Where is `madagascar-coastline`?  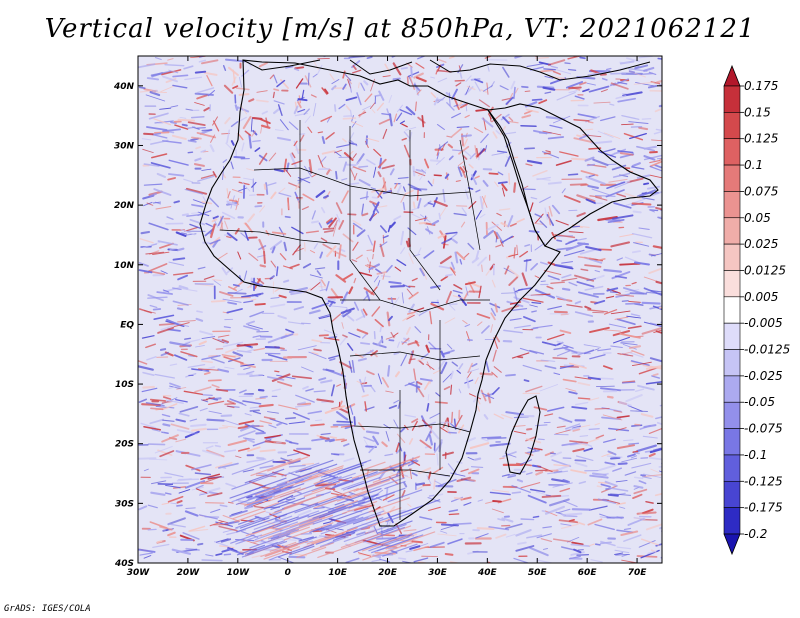 madagascar-coastline is located at coordinates (523, 435).